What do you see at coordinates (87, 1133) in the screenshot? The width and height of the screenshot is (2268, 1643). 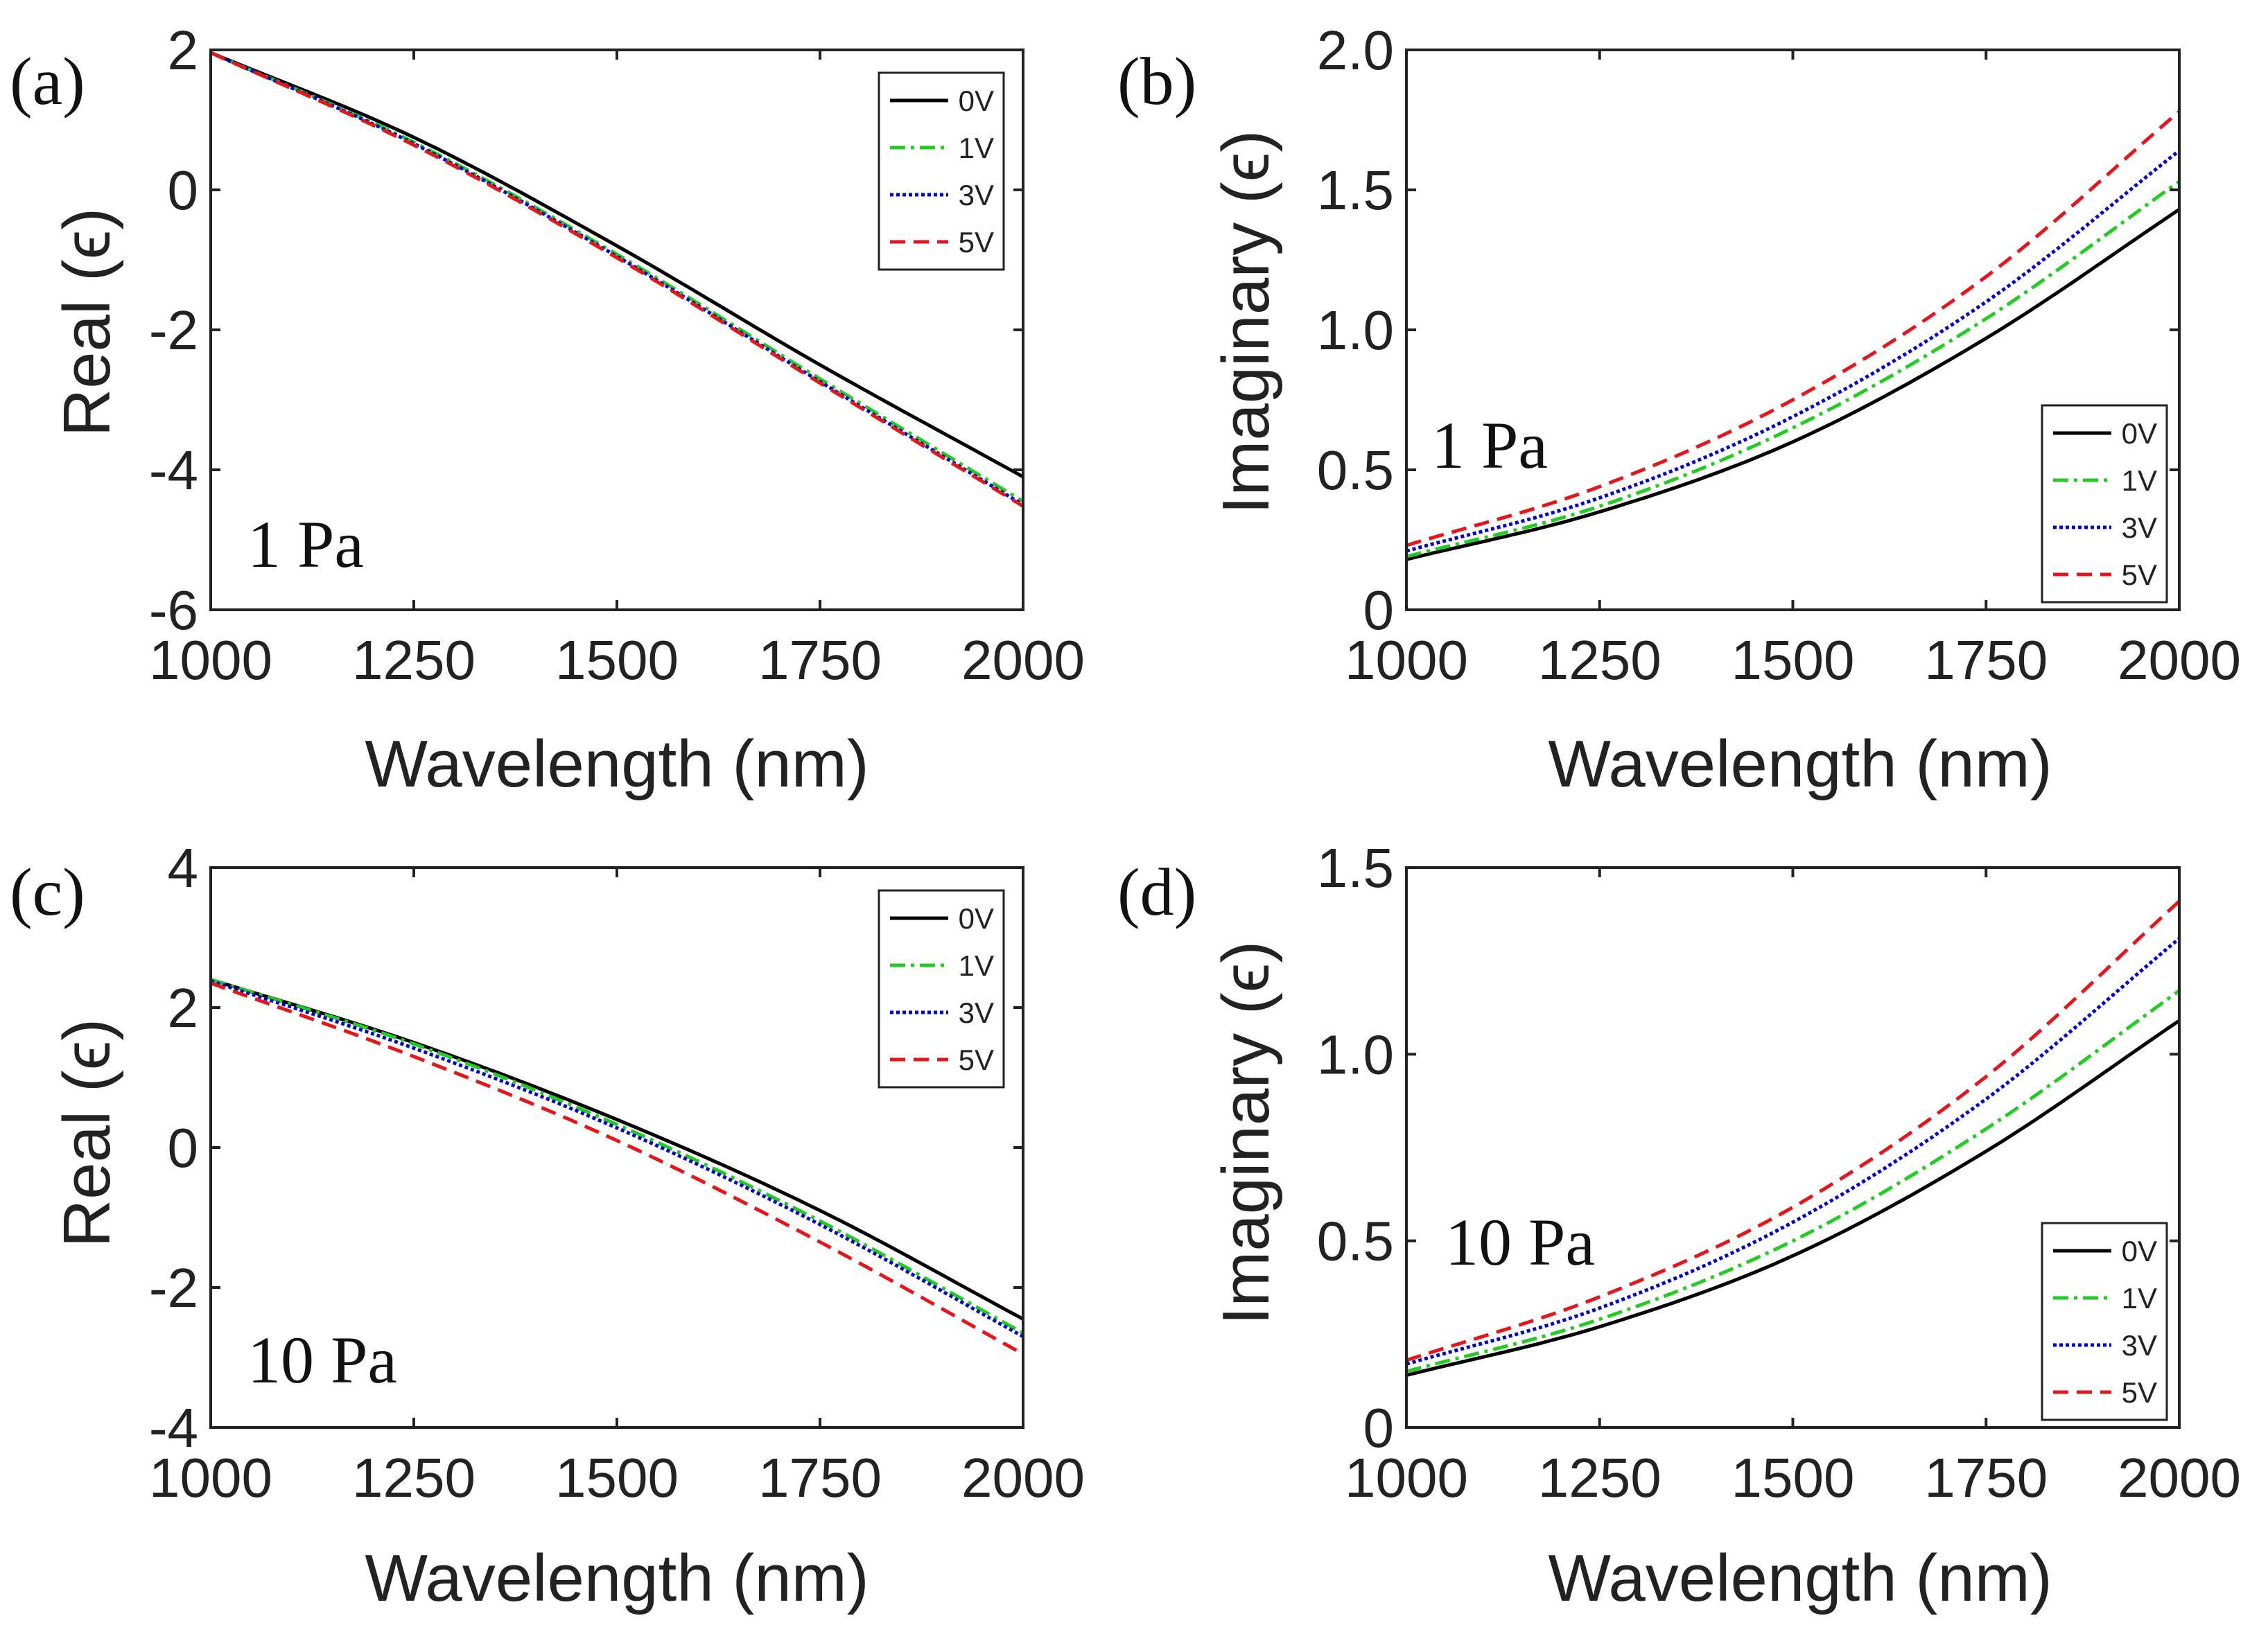 I see `y-axis-title: Real (ϵ)` at bounding box center [87, 1133].